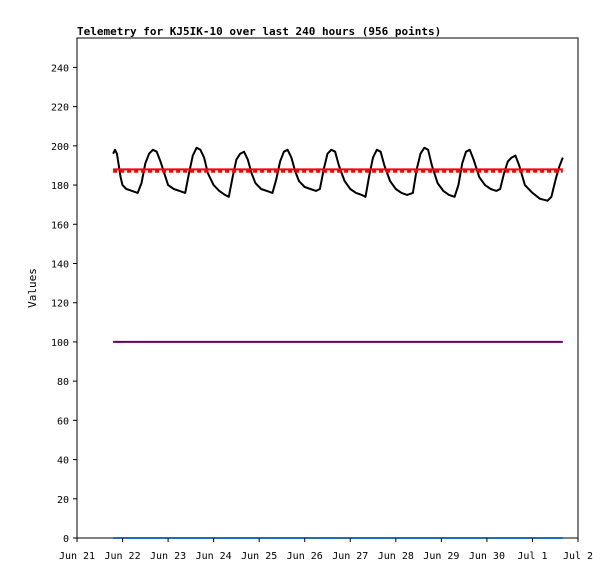  I want to click on y-tick-label: 100, so click(60, 343).